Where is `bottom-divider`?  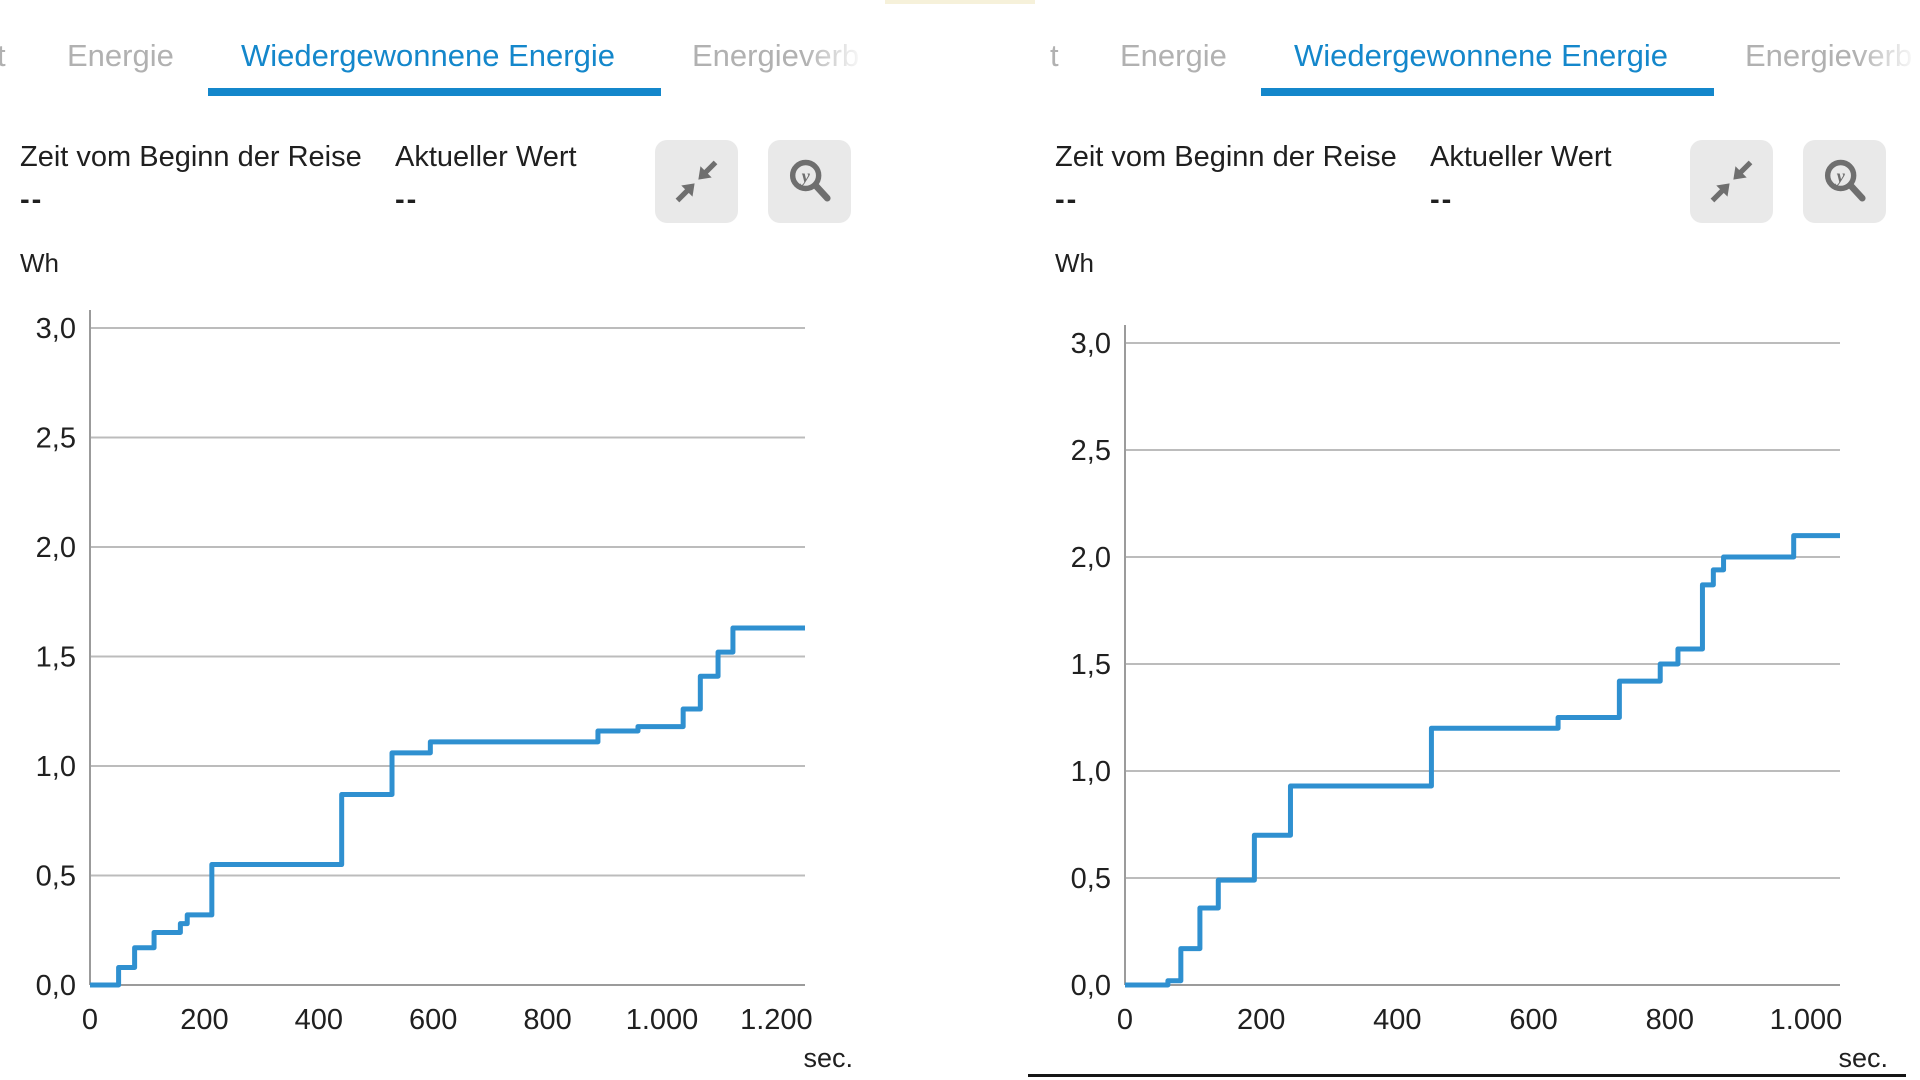 bottom-divider is located at coordinates (1467, 1075).